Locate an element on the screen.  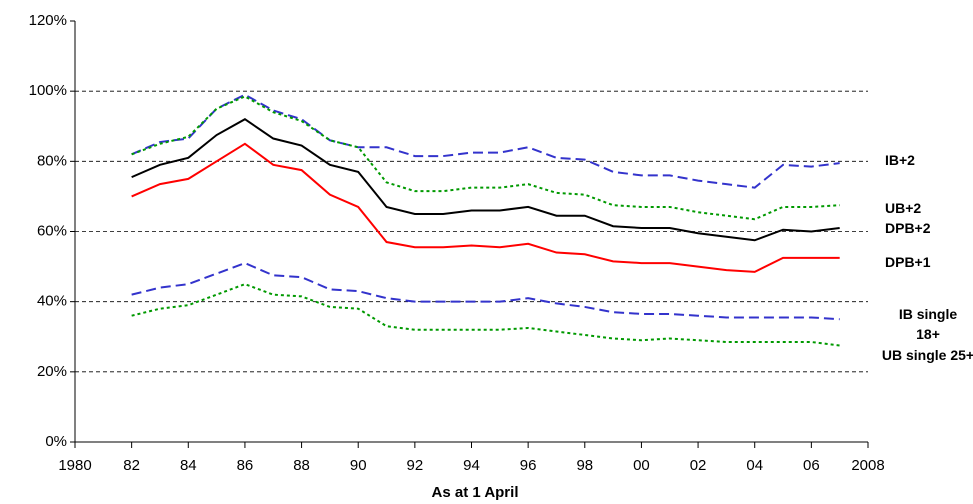
series-label: DPB+1 is located at coordinates (908, 262).